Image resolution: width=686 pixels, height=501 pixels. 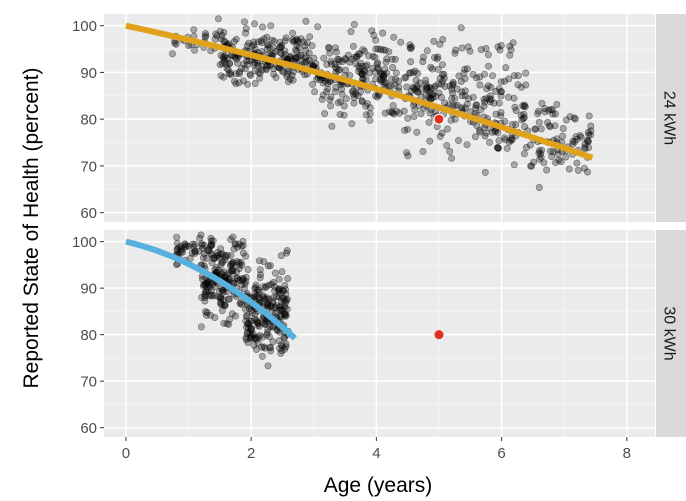 What do you see at coordinates (627, 453) in the screenshot?
I see `x-tick-label: 8` at bounding box center [627, 453].